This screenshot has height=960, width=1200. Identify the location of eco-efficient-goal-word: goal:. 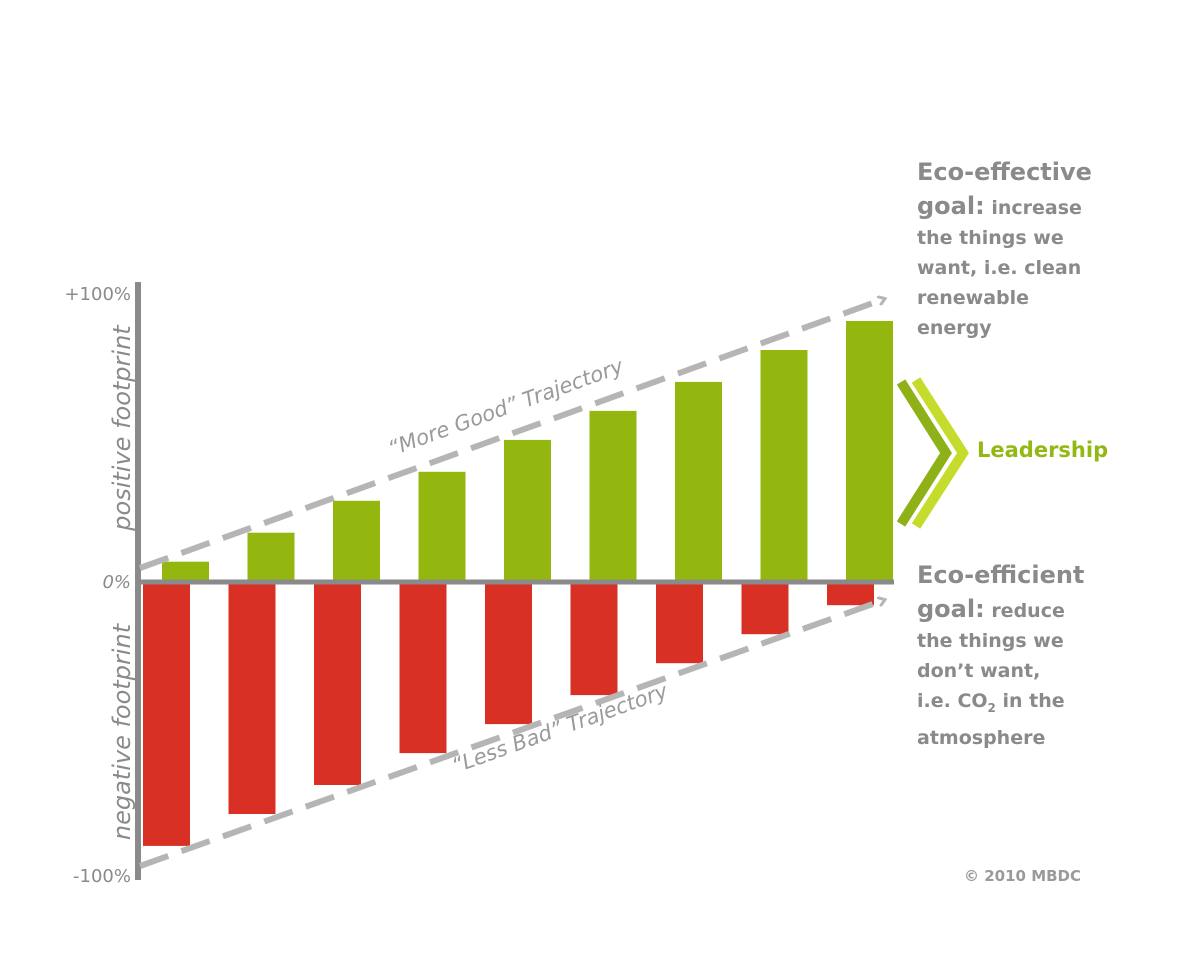
(951, 609).